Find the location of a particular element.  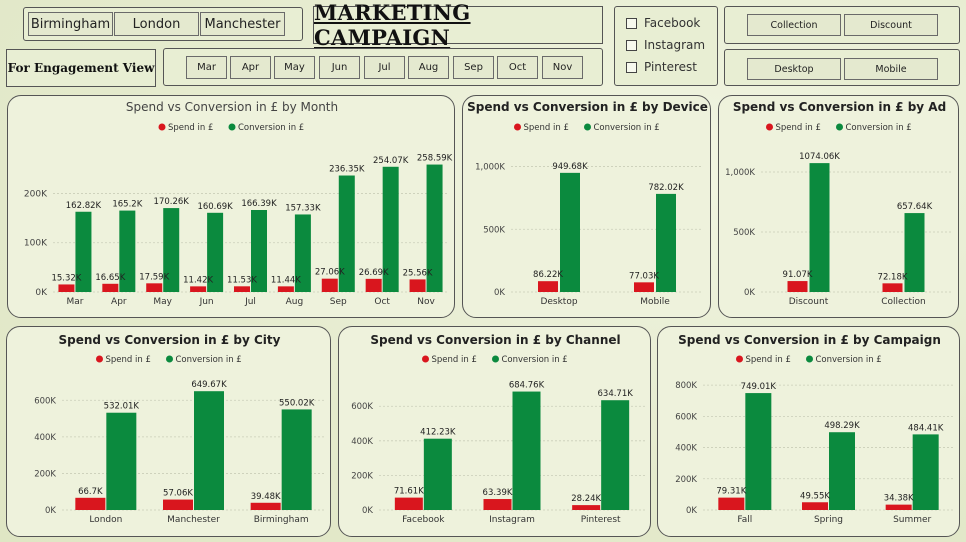

data-label-conversion: 484.41K is located at coordinates (926, 428).